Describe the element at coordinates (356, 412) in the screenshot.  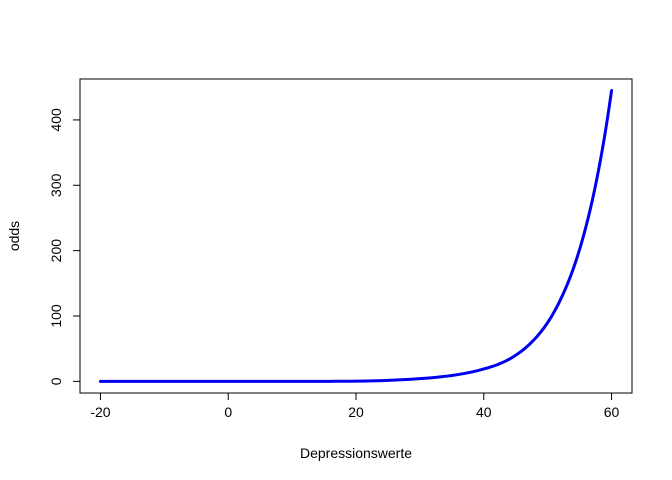
I see `x-tick-label: 20` at that location.